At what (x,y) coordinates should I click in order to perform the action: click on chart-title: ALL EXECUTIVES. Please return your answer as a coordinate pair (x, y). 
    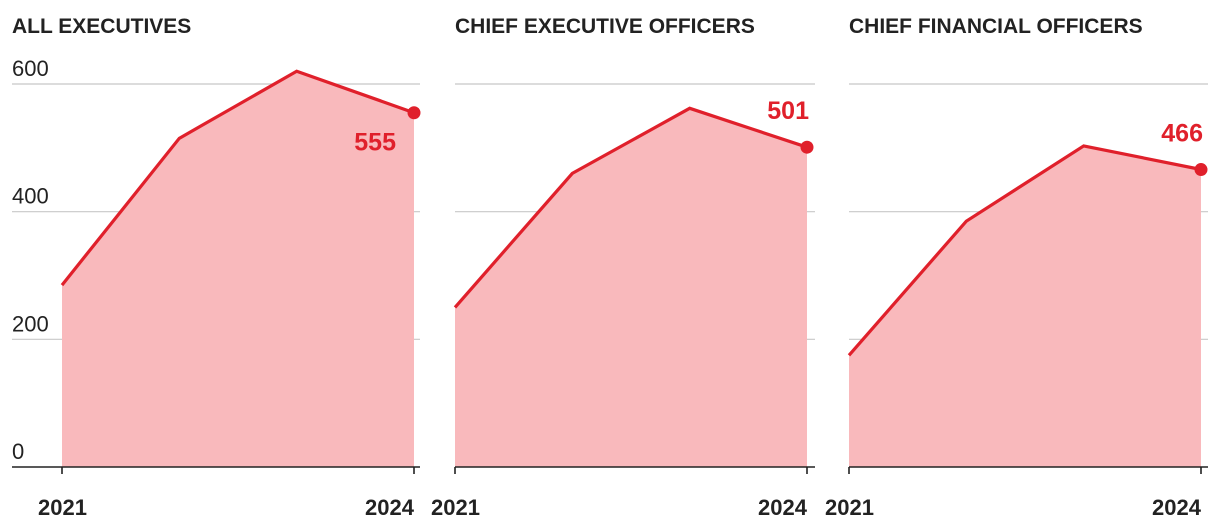
    Looking at the image, I should click on (101, 26).